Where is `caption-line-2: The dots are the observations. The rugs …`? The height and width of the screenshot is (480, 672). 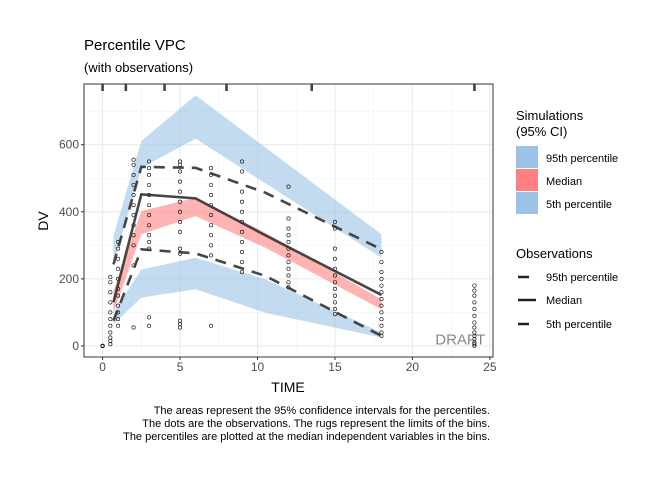
caption-line-2: The dots are the observations. The rugs … is located at coordinates (316, 424).